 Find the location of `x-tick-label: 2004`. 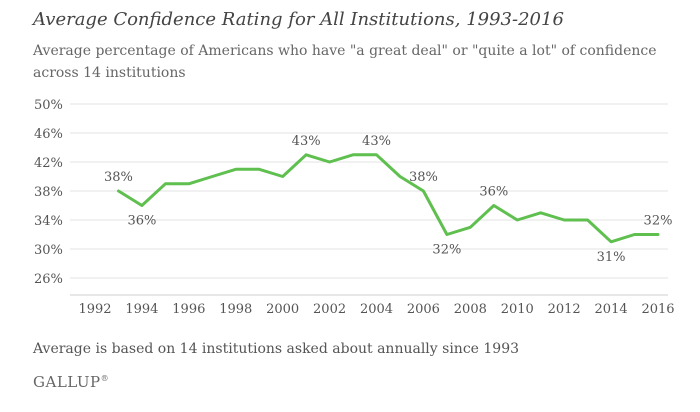

x-tick-label: 2004 is located at coordinates (376, 309).